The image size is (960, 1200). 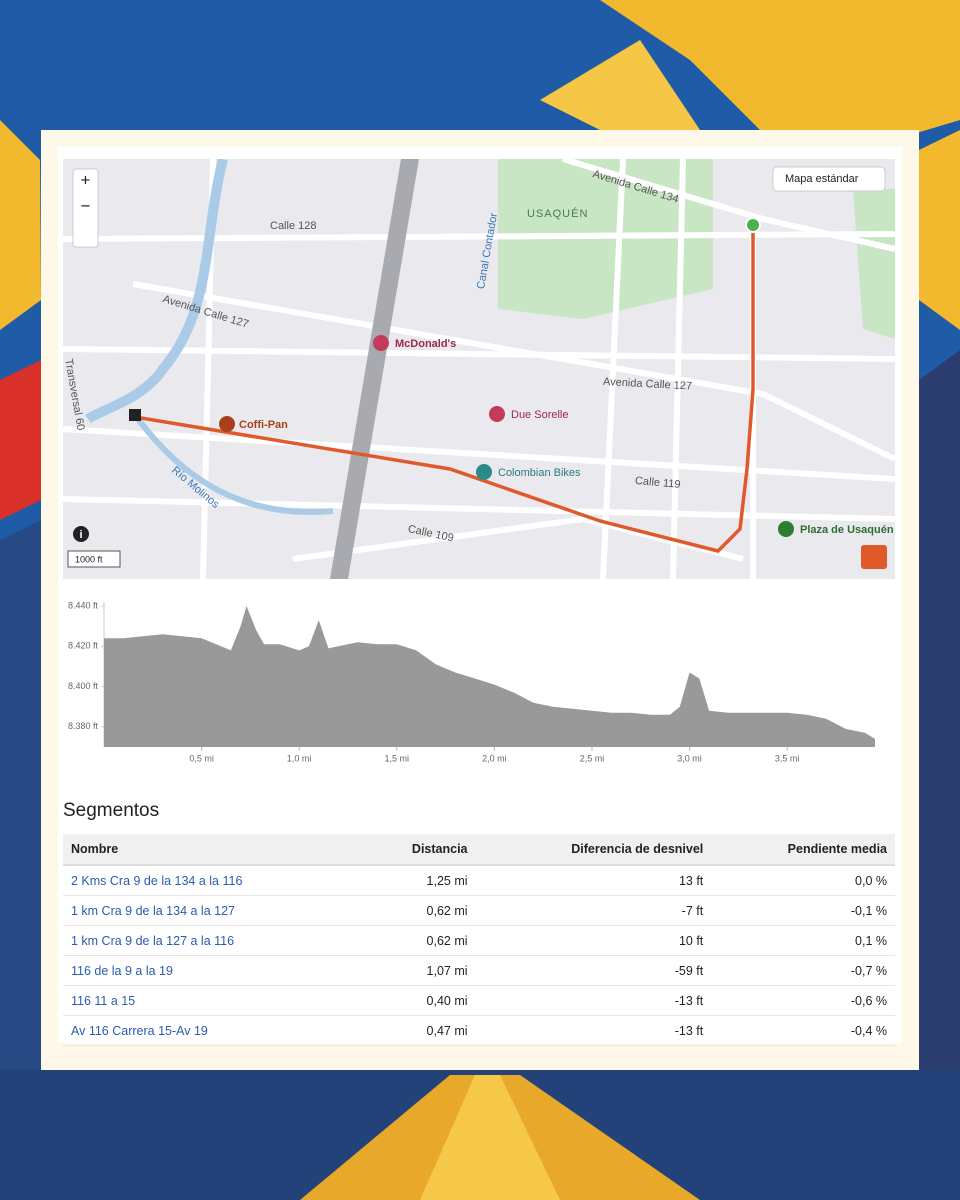 I want to click on cell: 13 ft, so click(x=593, y=880).